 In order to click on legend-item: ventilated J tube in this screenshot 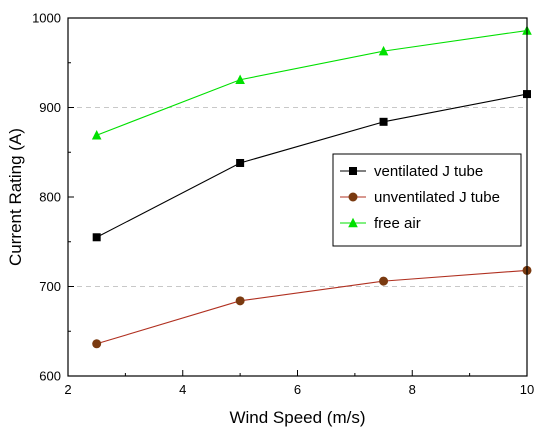, I will do `click(411, 171)`.